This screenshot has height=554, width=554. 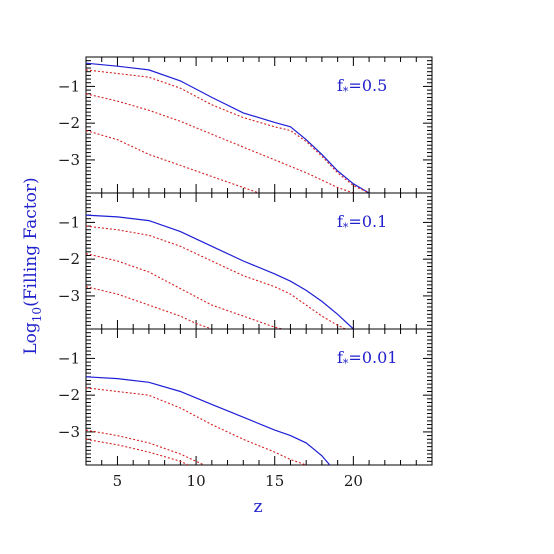 I want to click on y-axis-label: Log10(Filling Factor), so click(x=32, y=265).